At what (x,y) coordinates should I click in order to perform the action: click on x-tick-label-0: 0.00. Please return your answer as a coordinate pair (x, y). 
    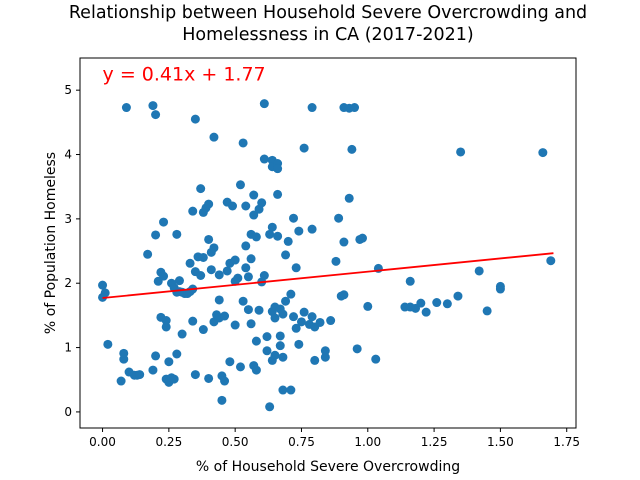
    Looking at the image, I should click on (102, 442).